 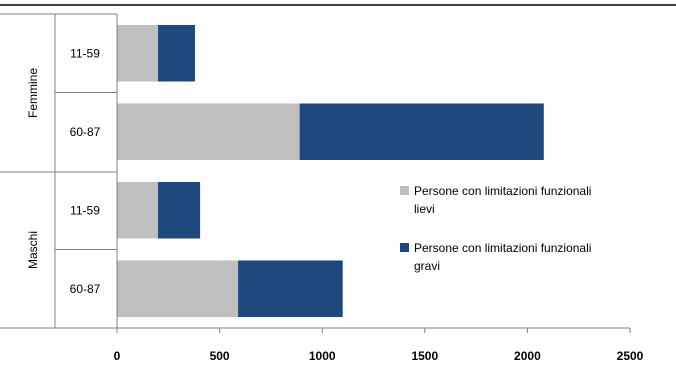 I want to click on group-label: Femmine, so click(x=33, y=93).